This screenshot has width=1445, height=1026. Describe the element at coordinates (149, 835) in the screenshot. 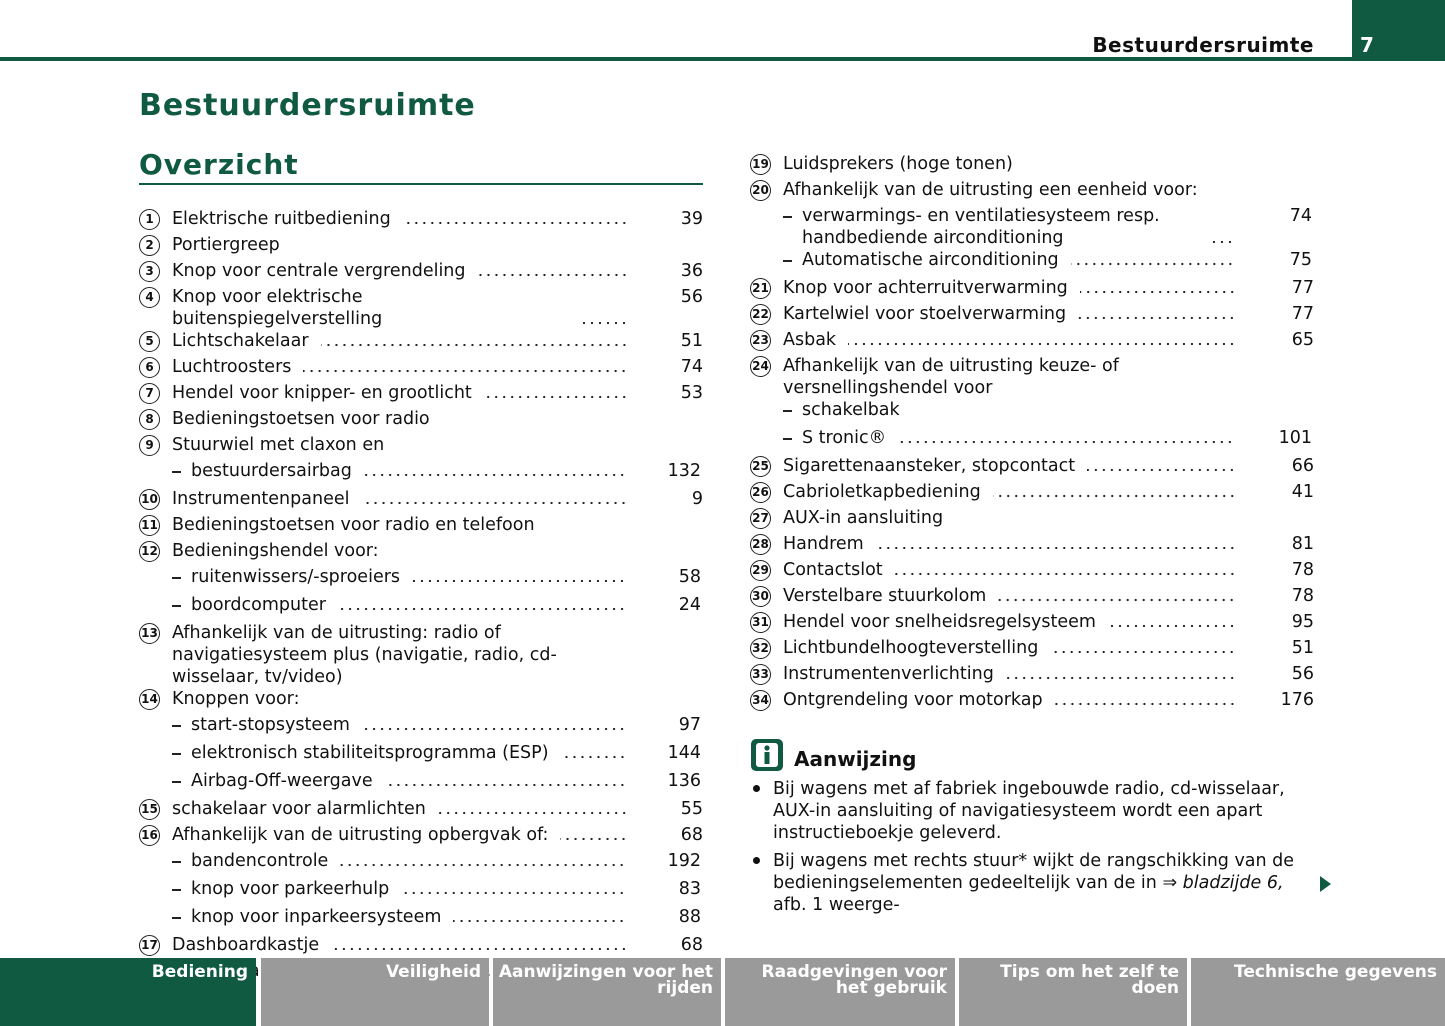

I see `item-number: 16` at that location.